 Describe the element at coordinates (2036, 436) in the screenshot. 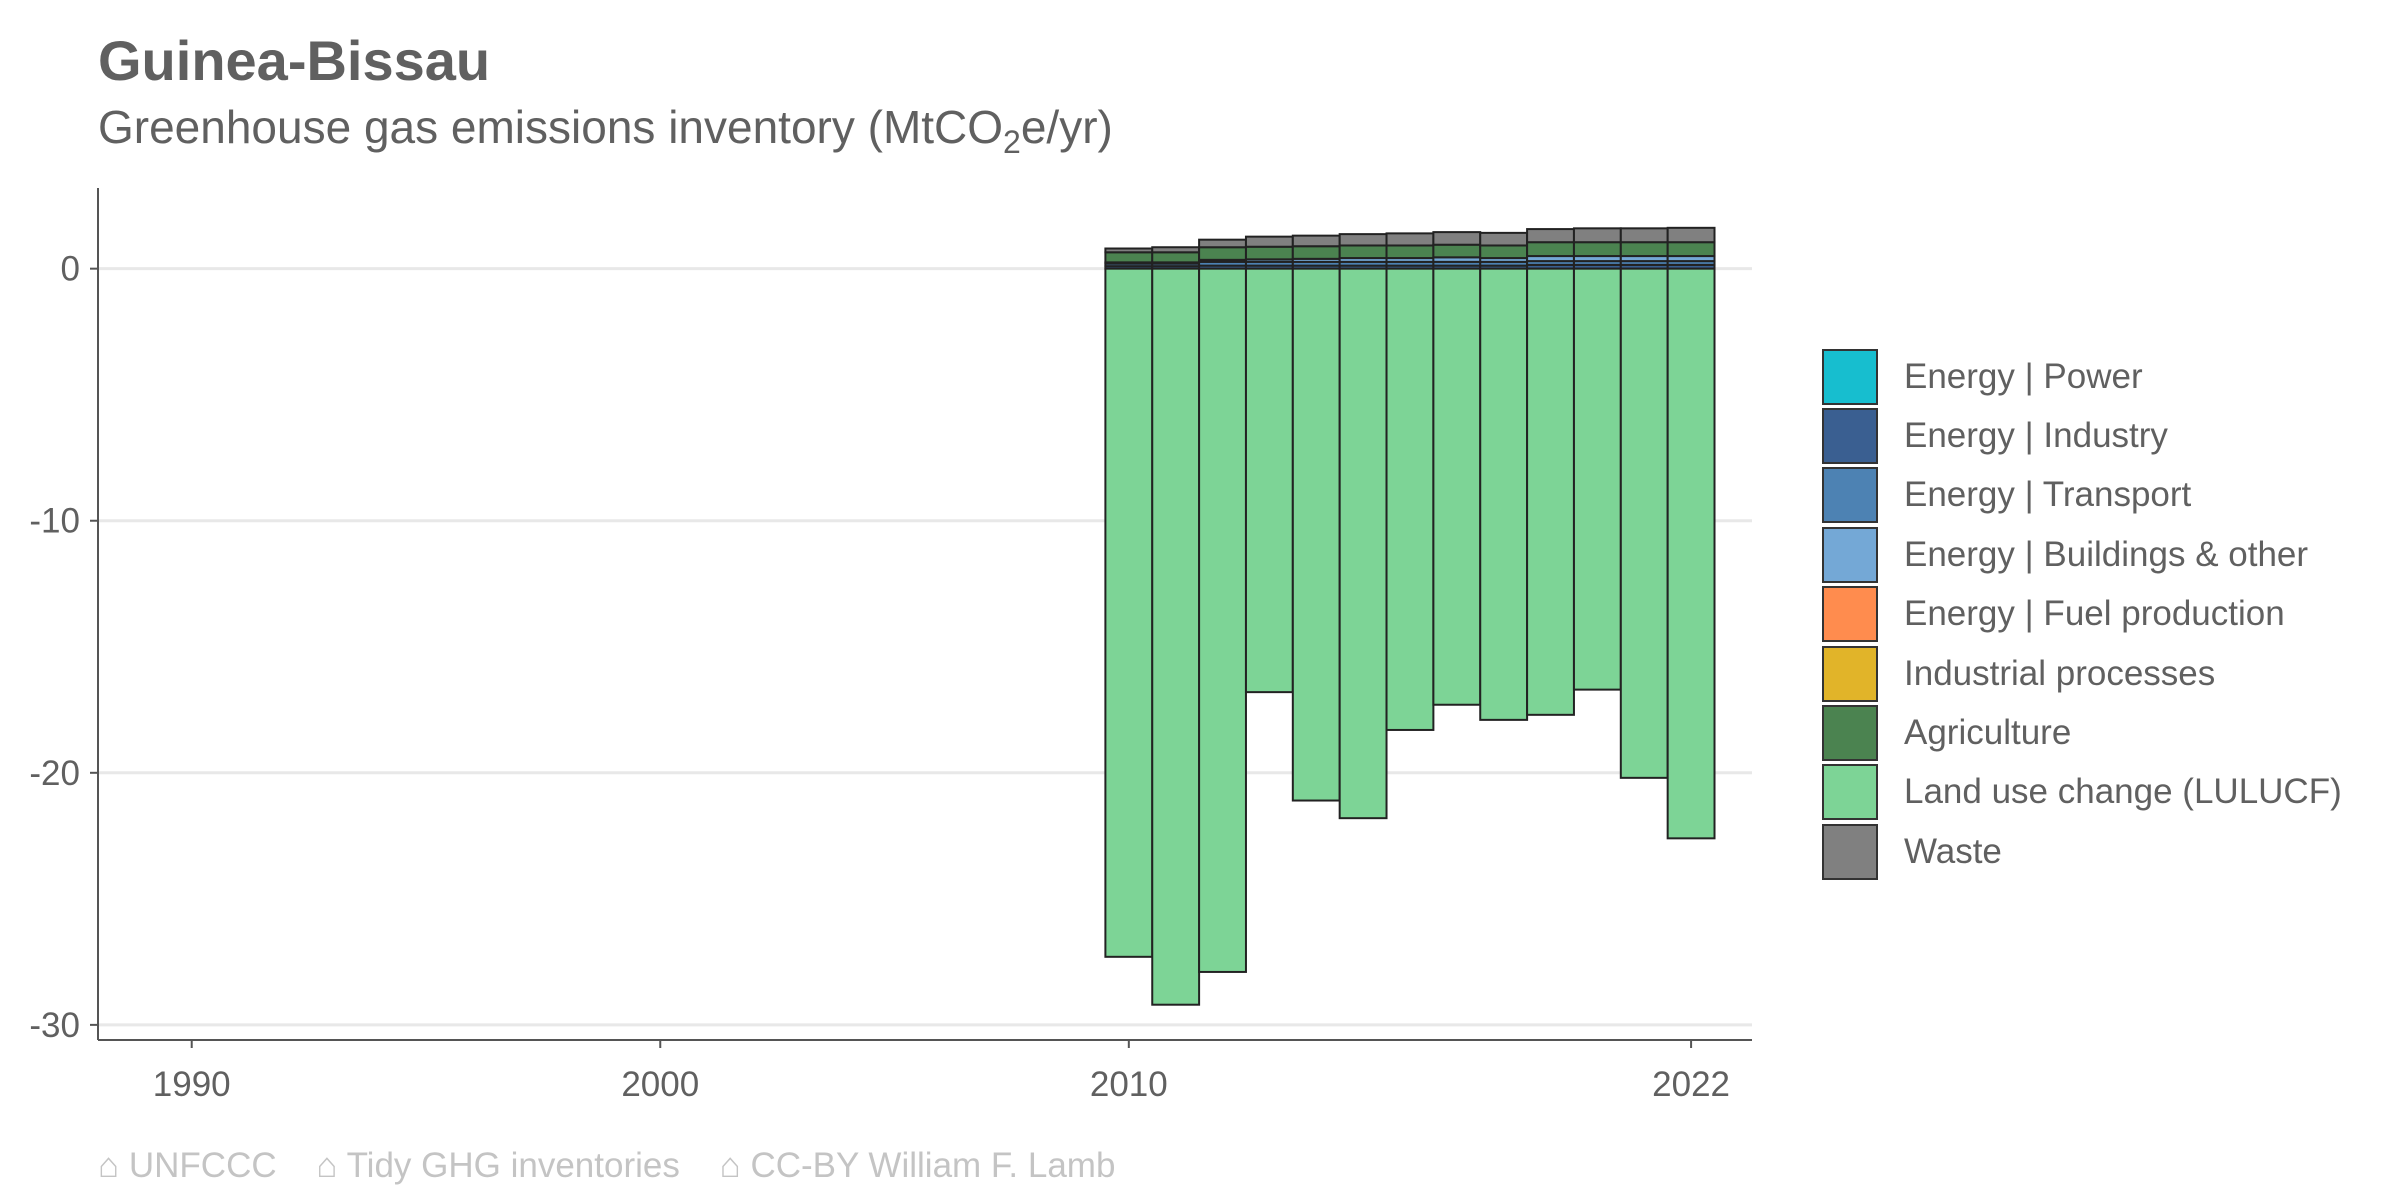

I see `legend-label-1: Energy | Industry` at that location.